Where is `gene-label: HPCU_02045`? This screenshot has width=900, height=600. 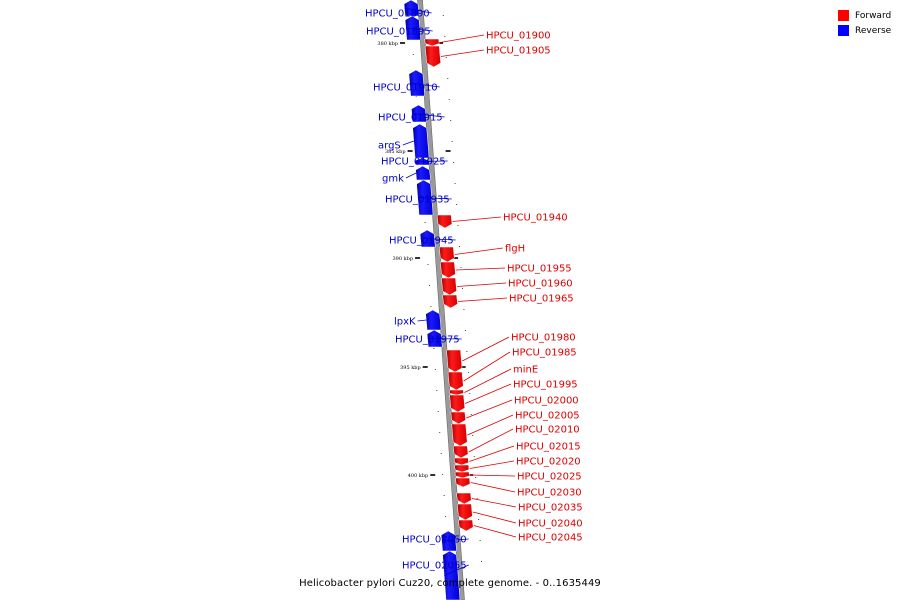 gene-label: HPCU_02045 is located at coordinates (550, 538).